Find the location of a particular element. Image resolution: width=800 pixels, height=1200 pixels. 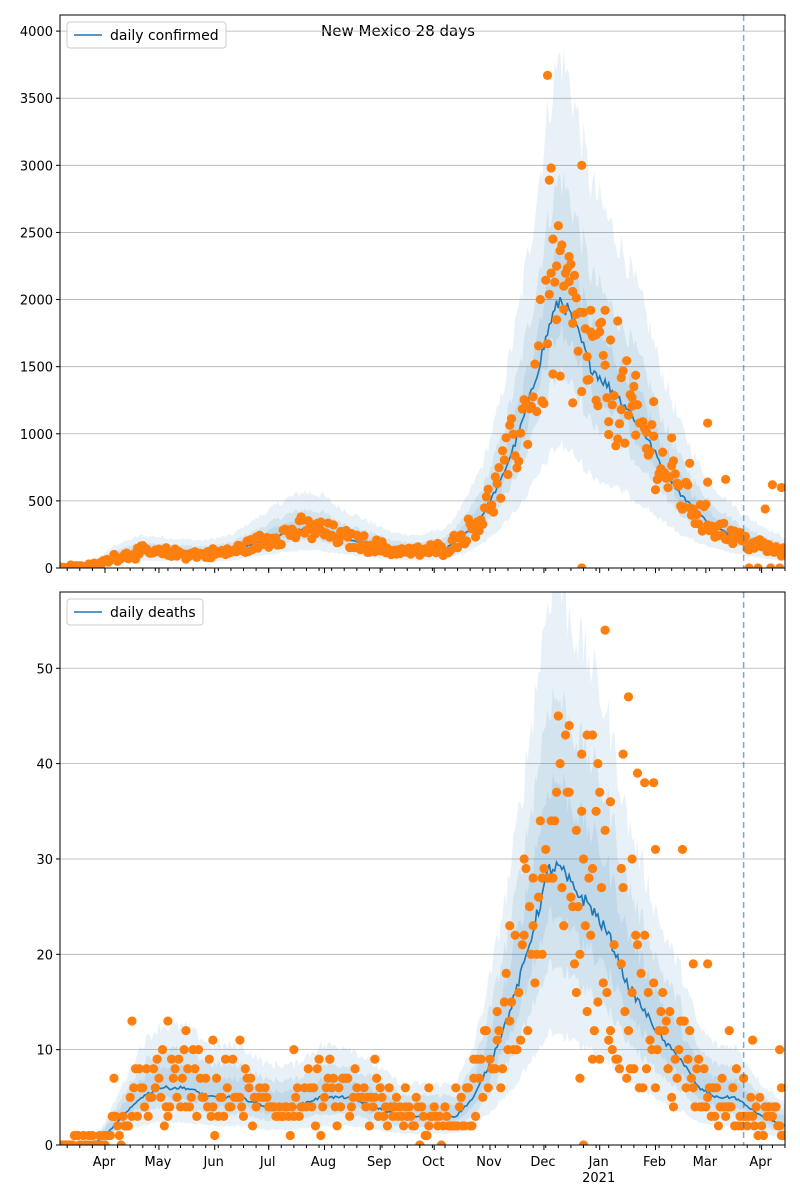

legend: daily confirmed is located at coordinates (146, 35).